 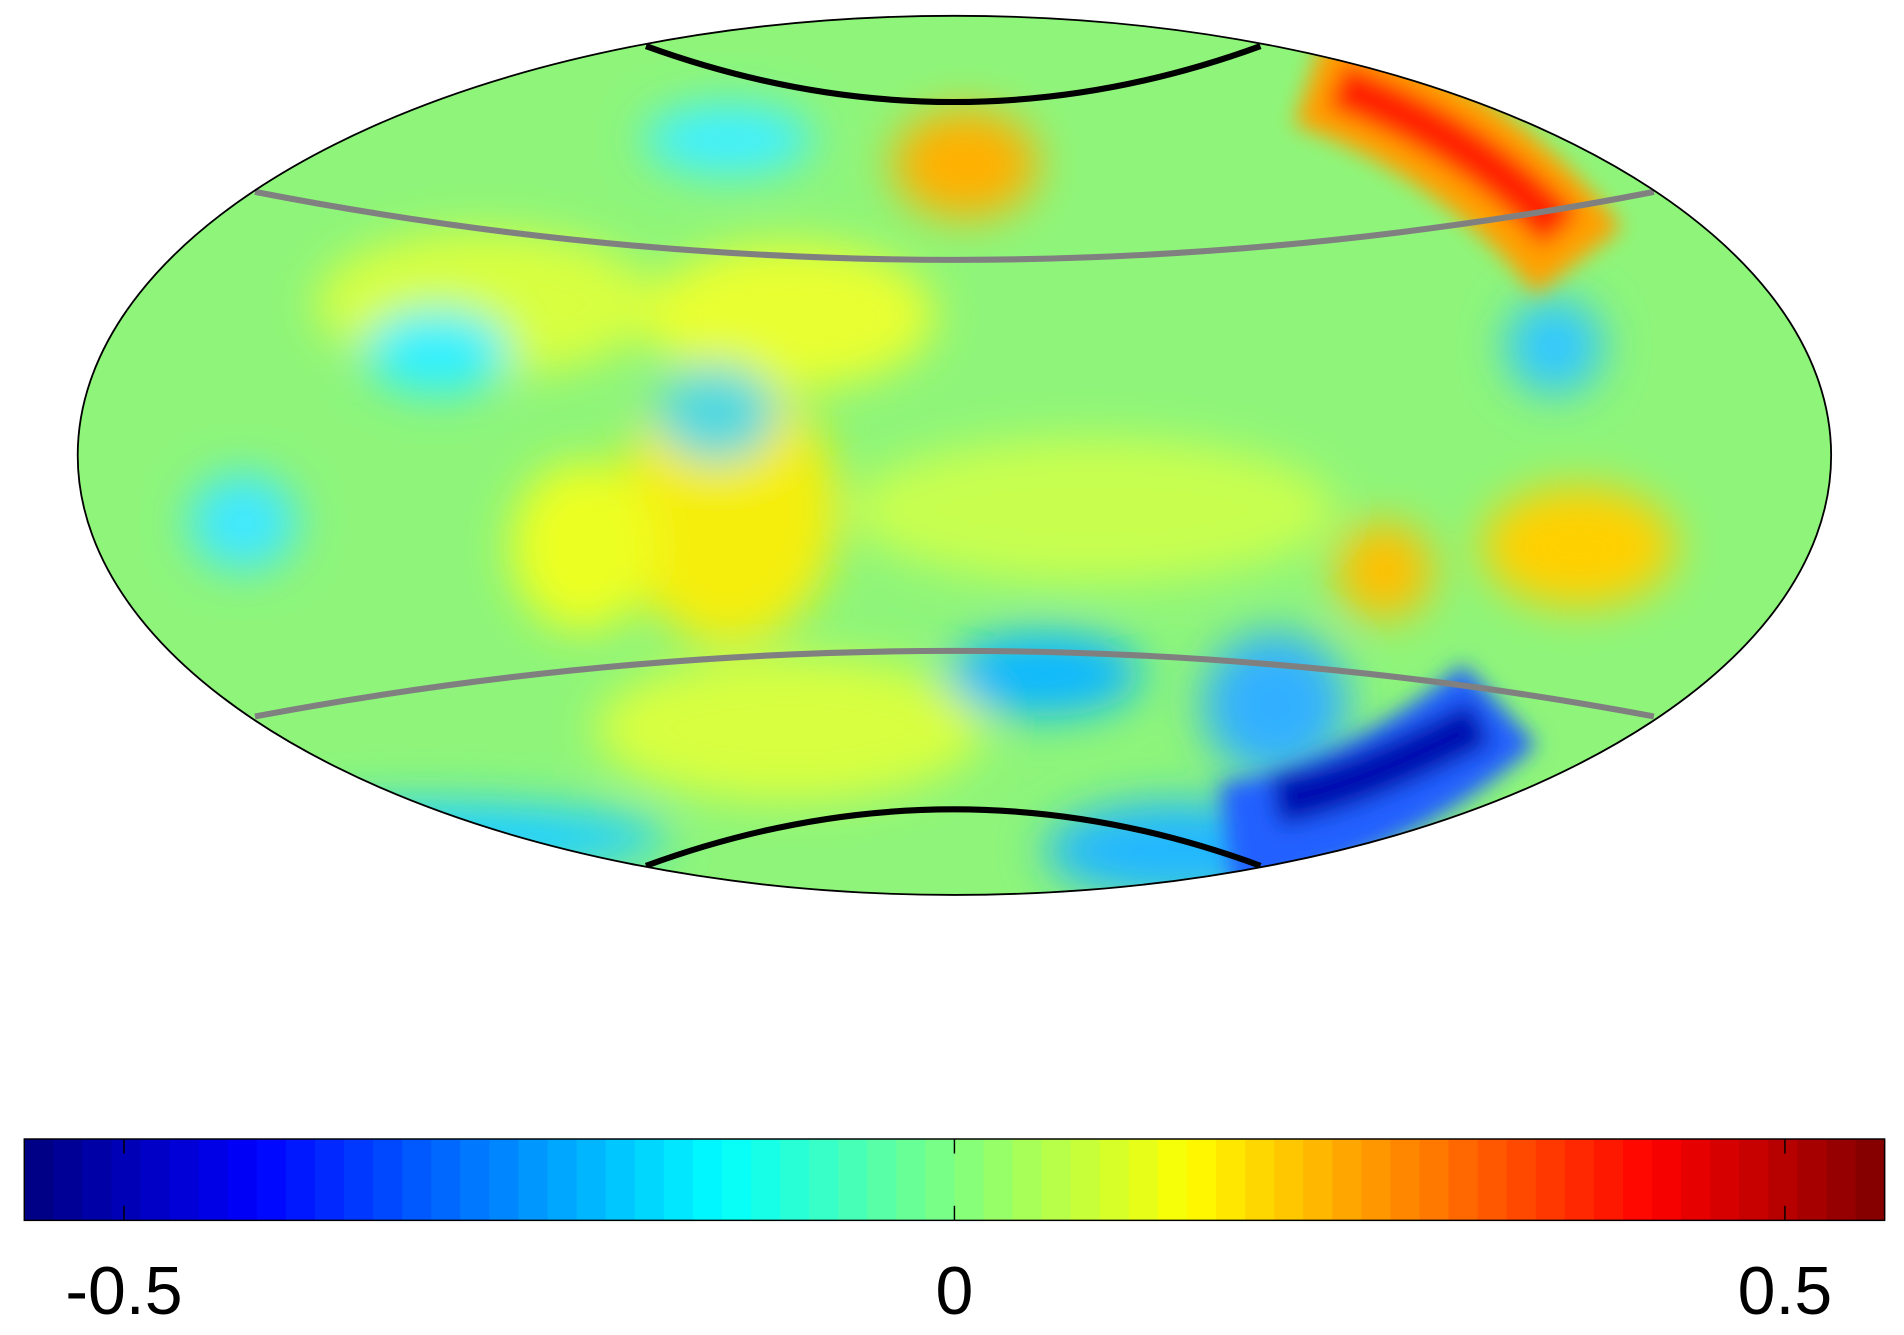 What do you see at coordinates (1420, 457) in the screenshot?
I see `map-extremes` at bounding box center [1420, 457].